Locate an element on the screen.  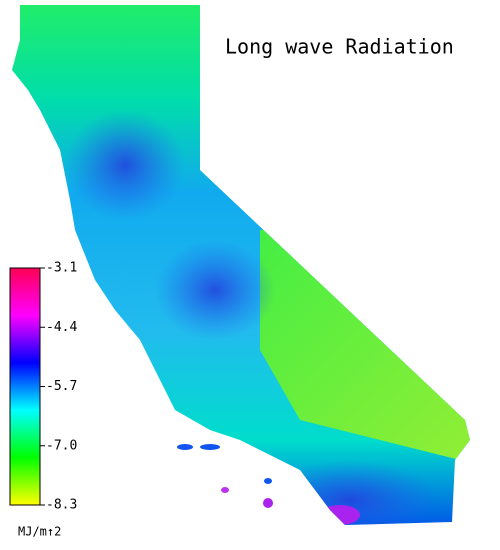
colorbar-tick-label: -4.4 is located at coordinates (61, 327).